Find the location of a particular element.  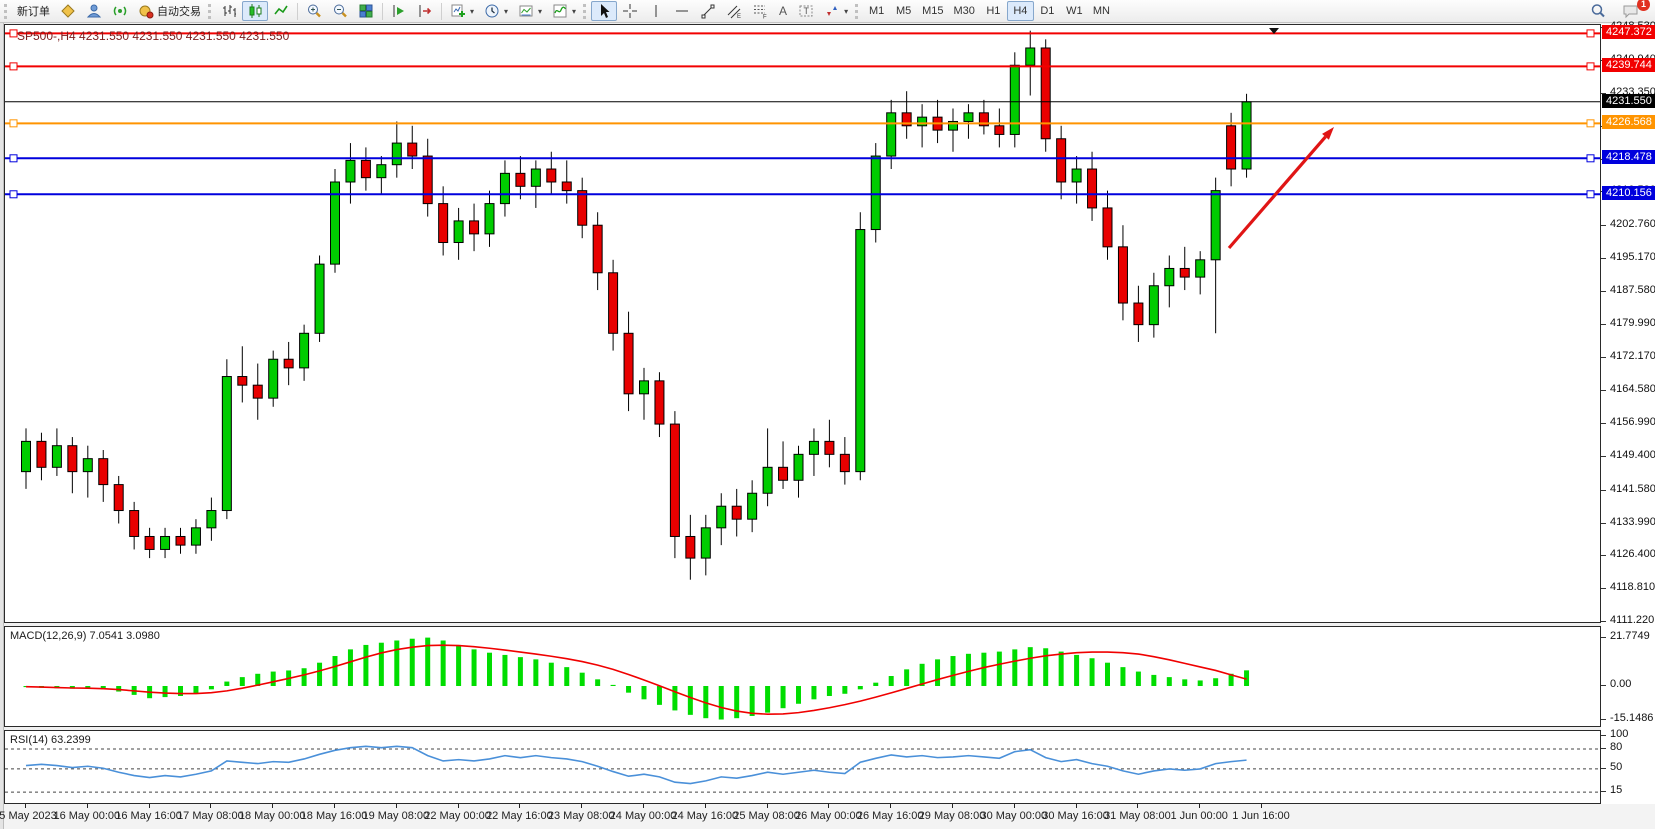

zoom-out-button is located at coordinates (340, 11).